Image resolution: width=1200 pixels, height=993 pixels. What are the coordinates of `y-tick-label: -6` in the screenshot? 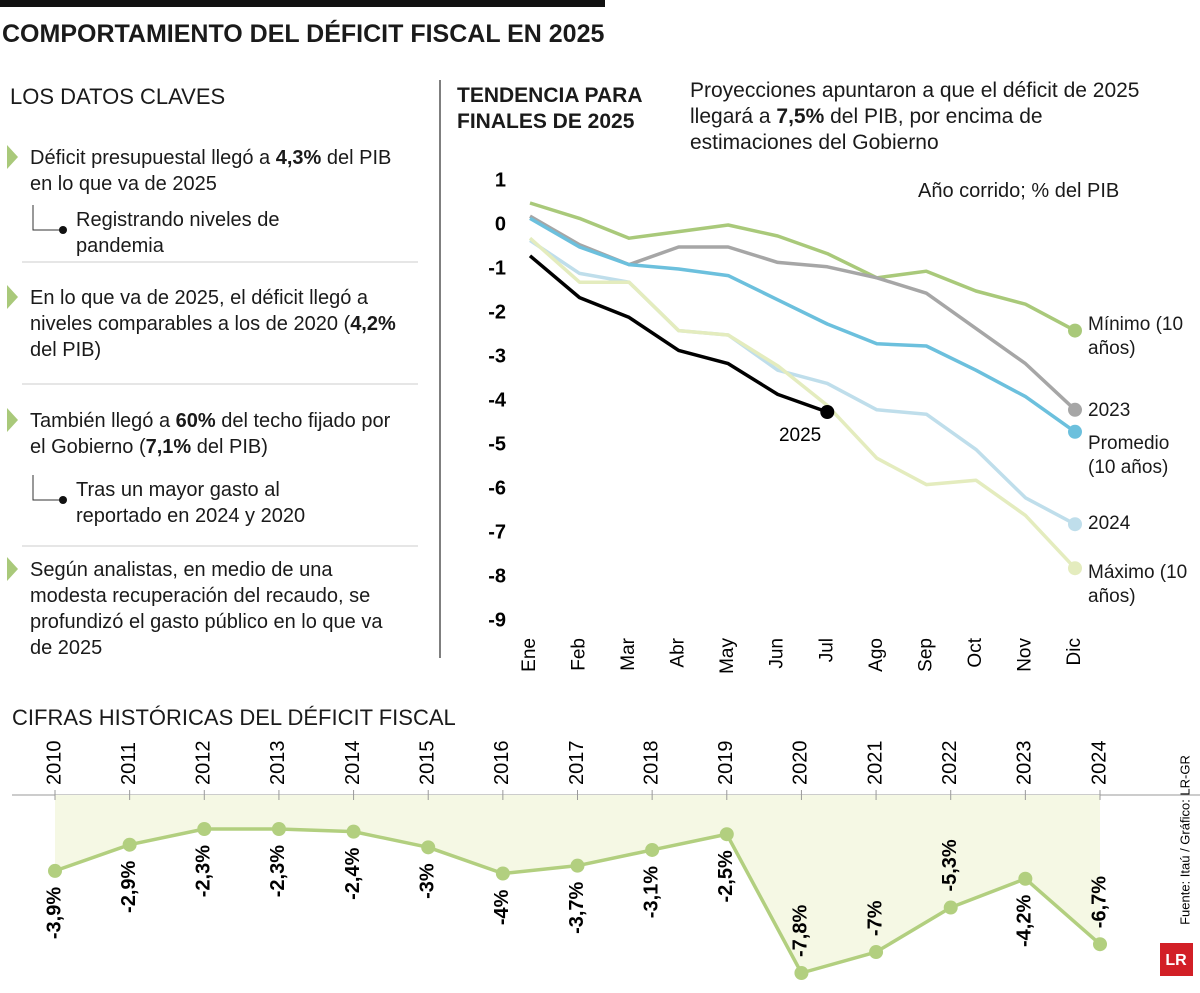 It's located at (497, 488).